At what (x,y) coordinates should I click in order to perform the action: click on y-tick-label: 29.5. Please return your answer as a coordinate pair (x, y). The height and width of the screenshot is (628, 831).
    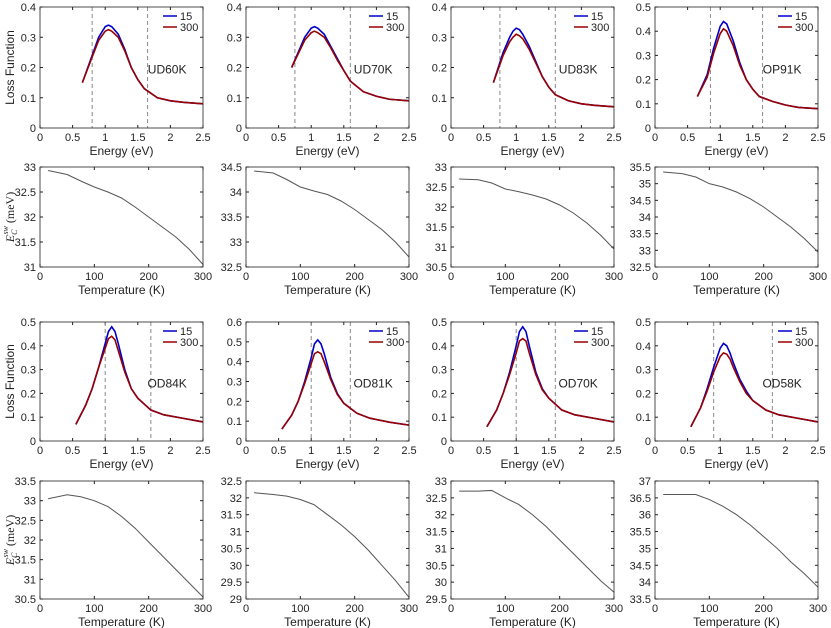
    Looking at the image, I should click on (231, 583).